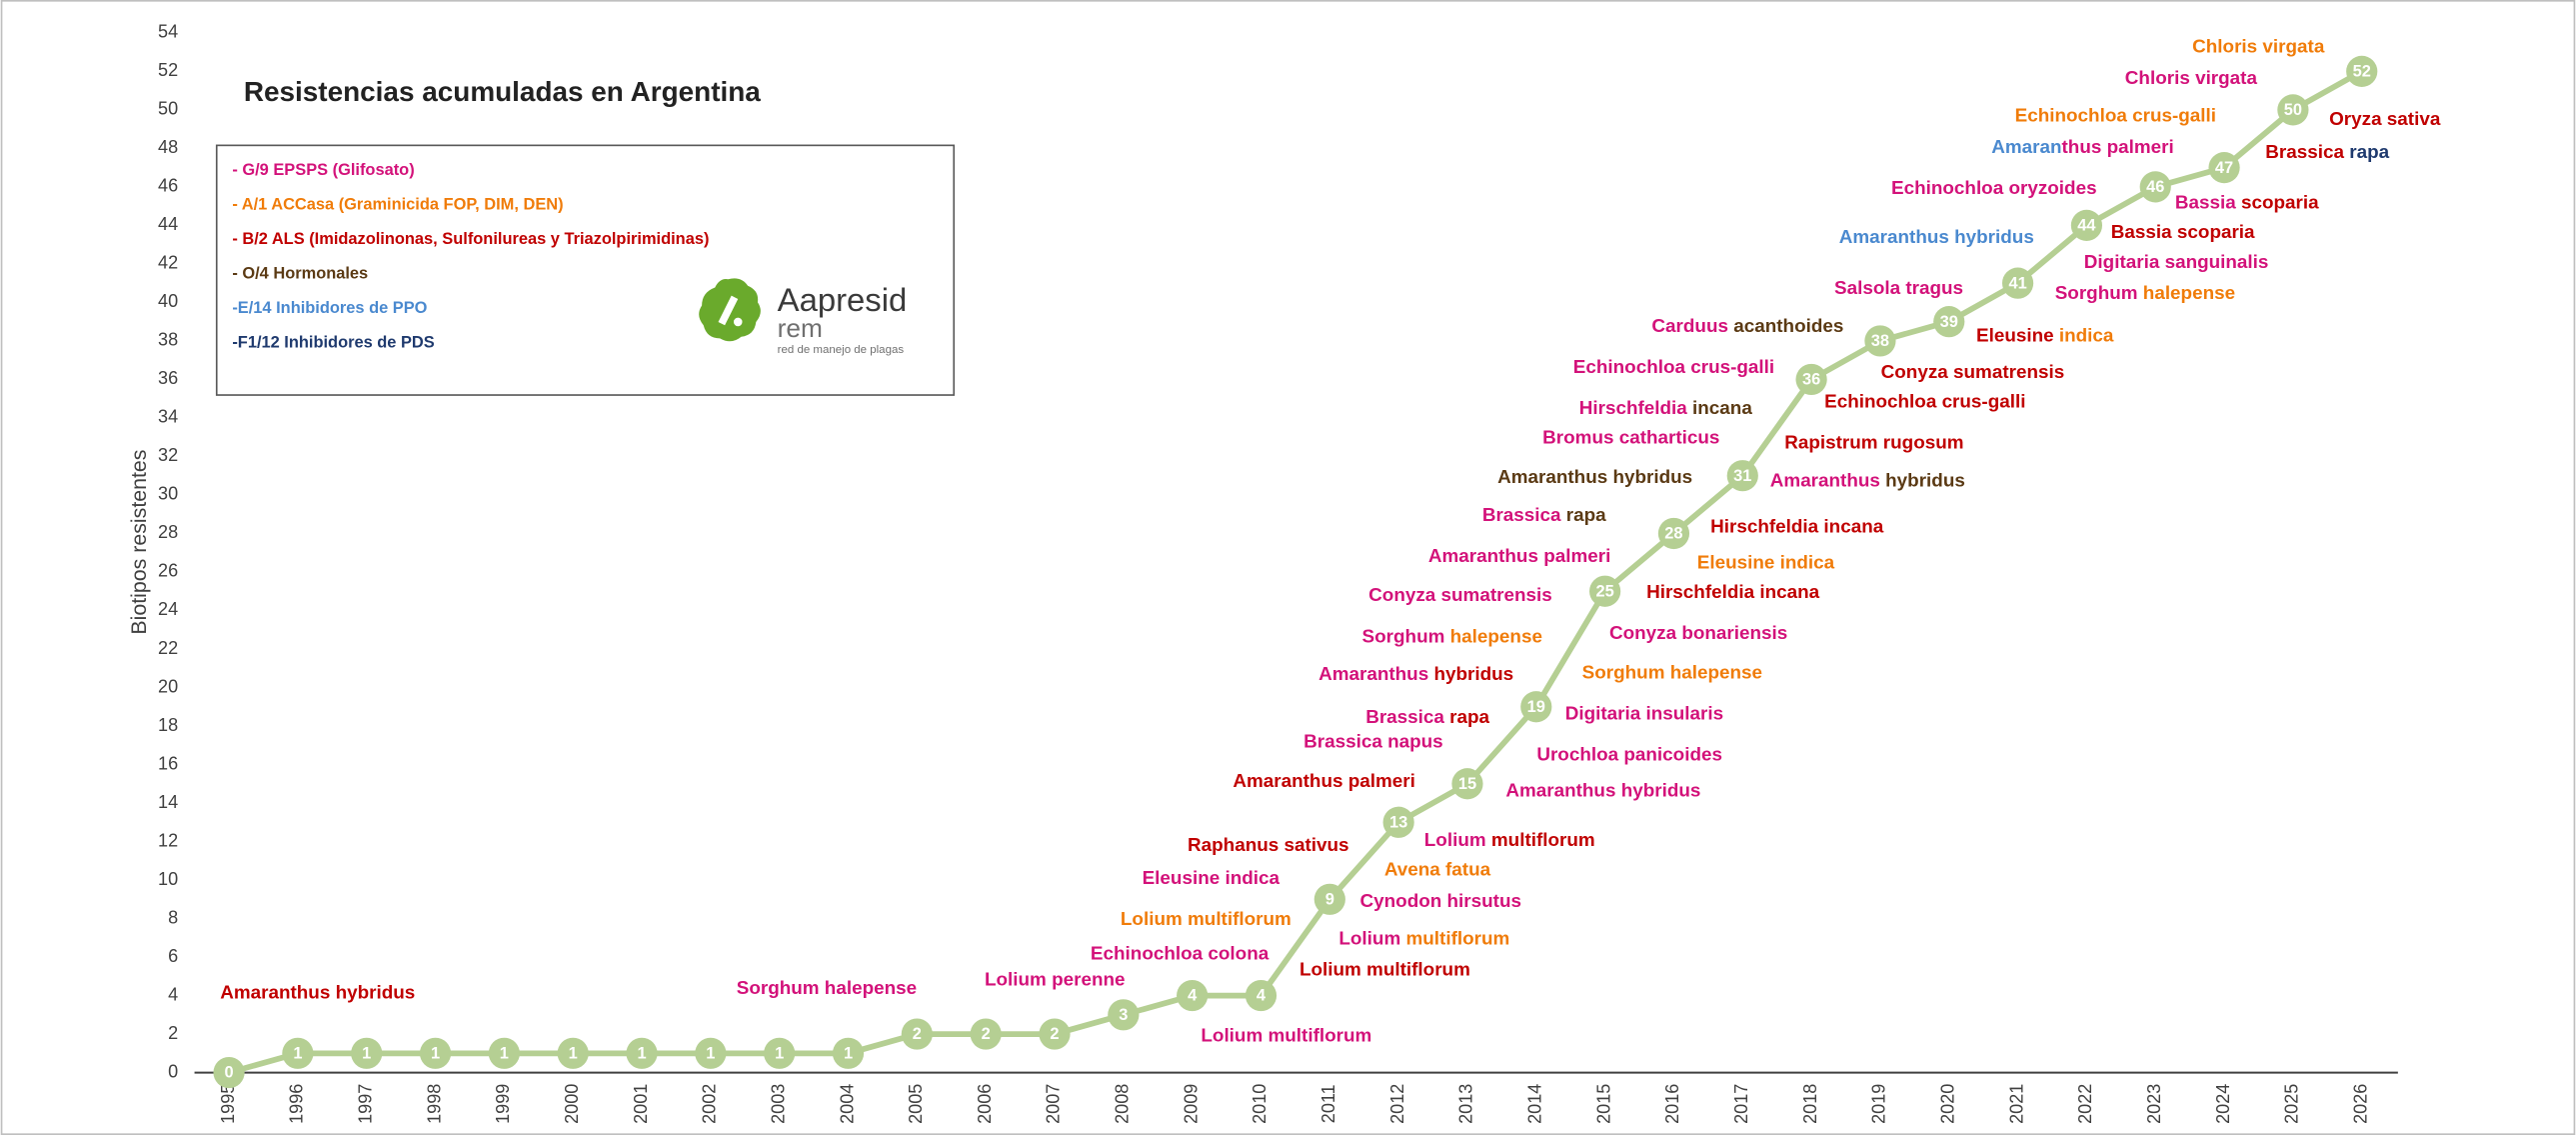 The height and width of the screenshot is (1135, 2576). I want to click on annotation-part: halepense, so click(1496, 636).